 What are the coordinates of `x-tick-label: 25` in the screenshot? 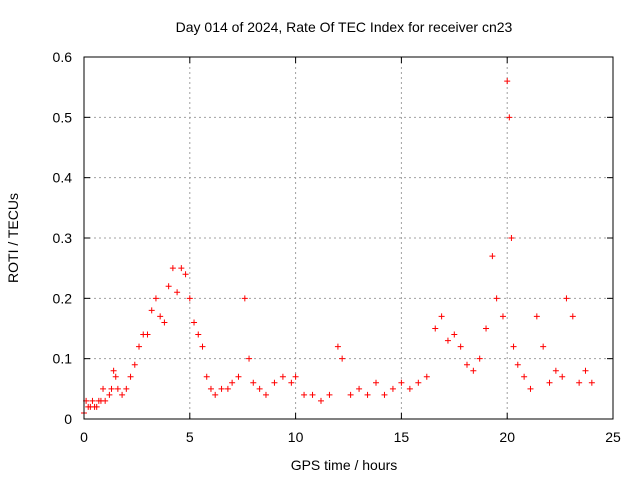 It's located at (613, 437).